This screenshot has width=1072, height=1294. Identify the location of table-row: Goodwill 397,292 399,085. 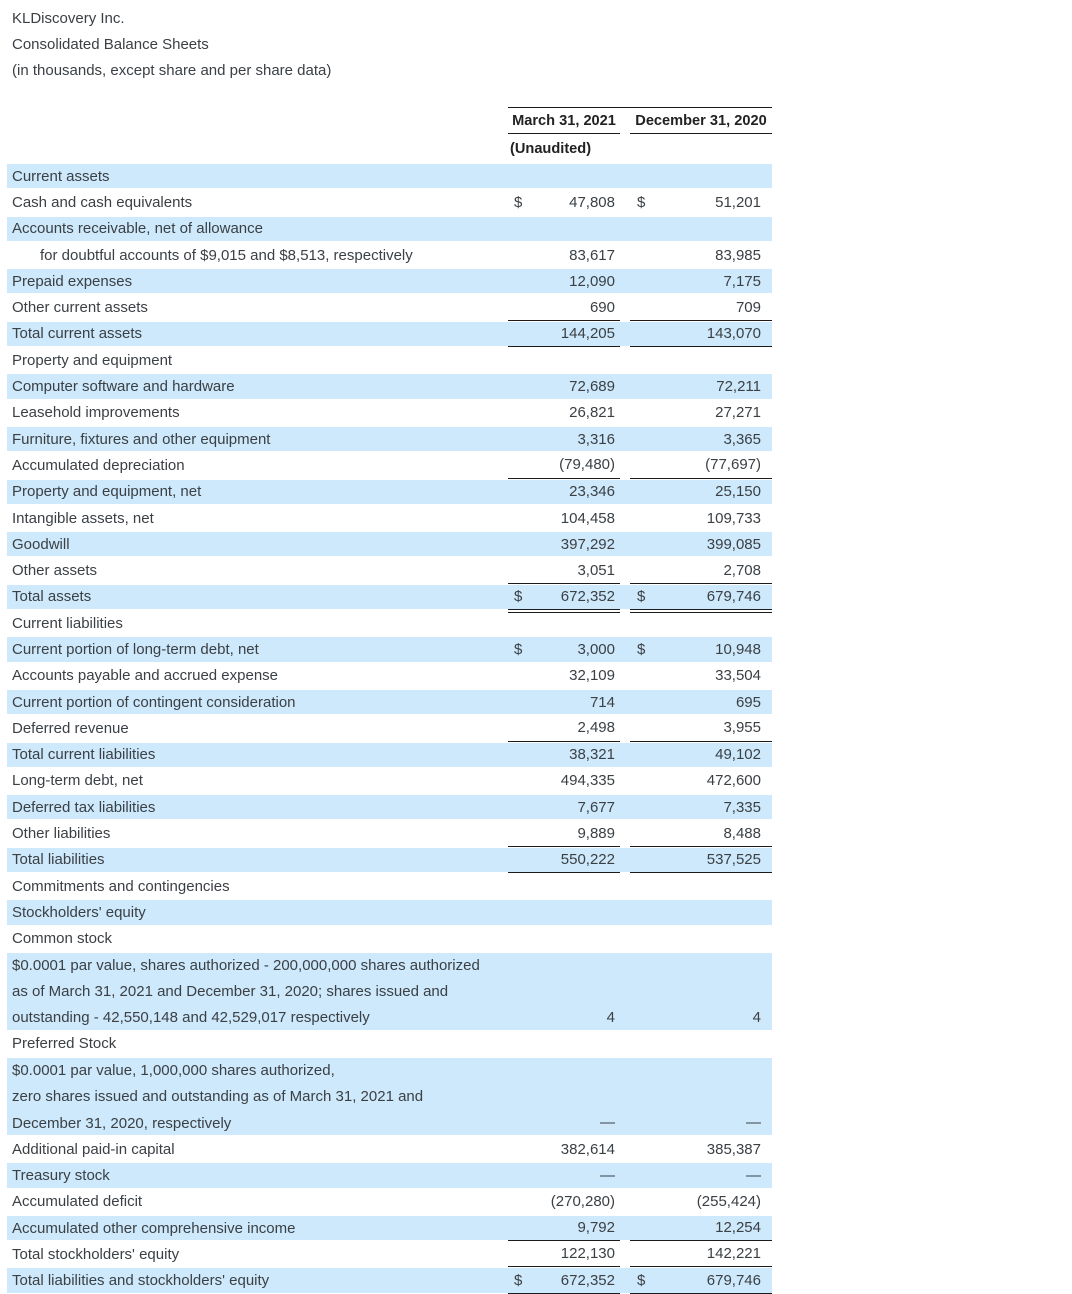
(389, 544).